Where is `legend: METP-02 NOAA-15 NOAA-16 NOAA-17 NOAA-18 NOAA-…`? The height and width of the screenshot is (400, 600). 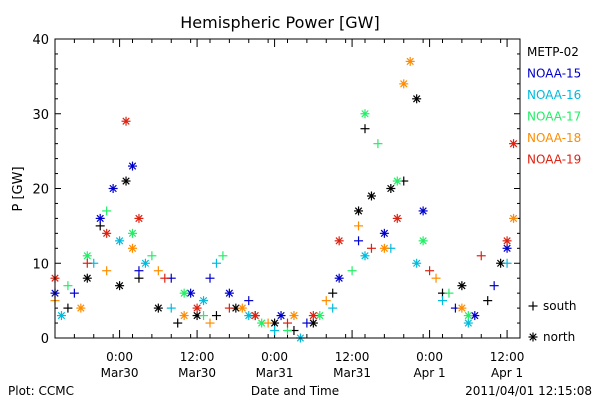 legend: METP-02 NOAA-15 NOAA-16 NOAA-17 NOAA-18 NOAA-… is located at coordinates (554, 106).